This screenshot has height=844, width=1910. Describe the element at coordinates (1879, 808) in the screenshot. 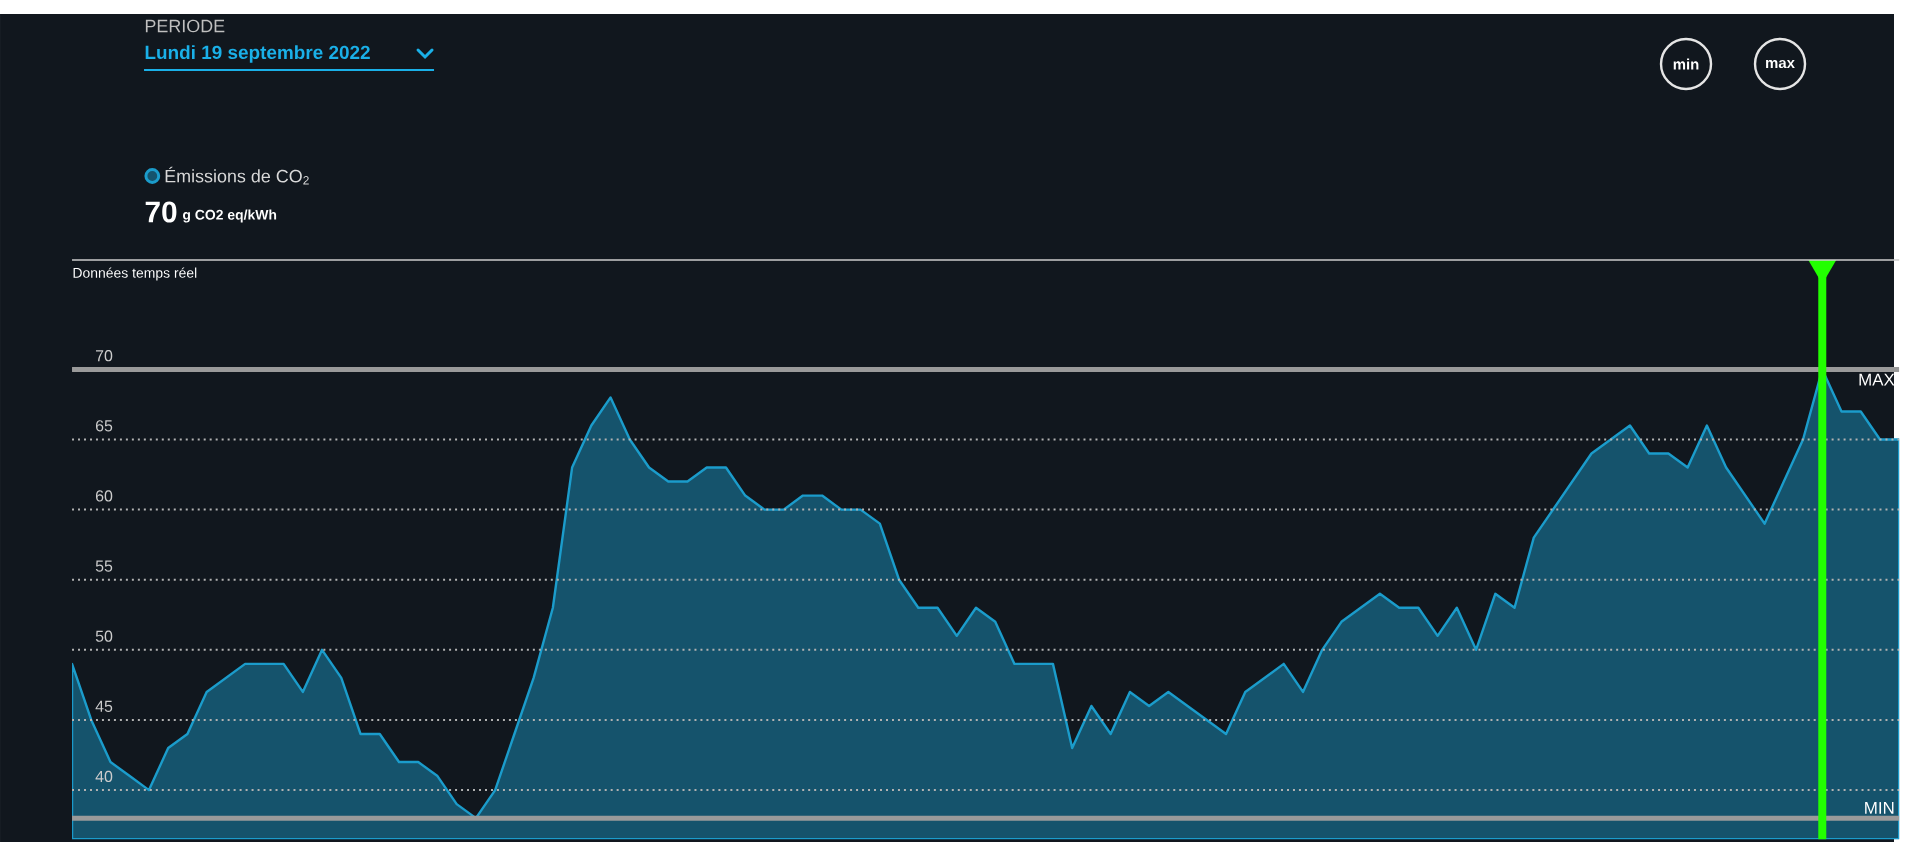

I see `ref-line-label: MIN` at that location.